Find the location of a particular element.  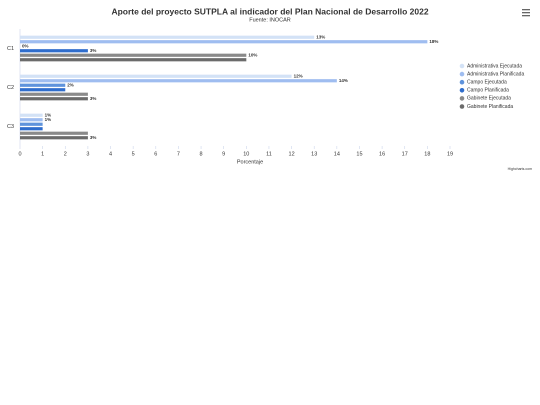

x-tick-label: 10 is located at coordinates (246, 154).